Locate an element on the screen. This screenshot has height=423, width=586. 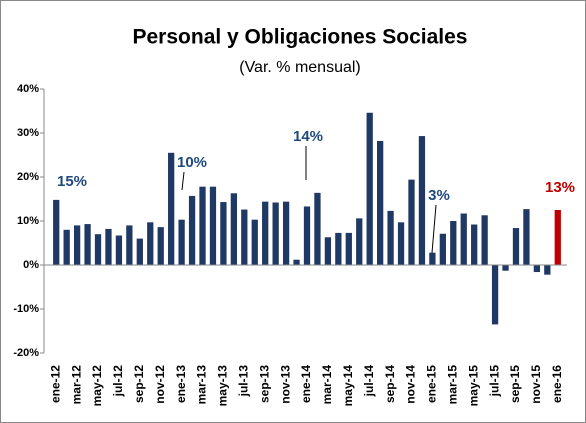
annotation: 15% is located at coordinates (72, 181).